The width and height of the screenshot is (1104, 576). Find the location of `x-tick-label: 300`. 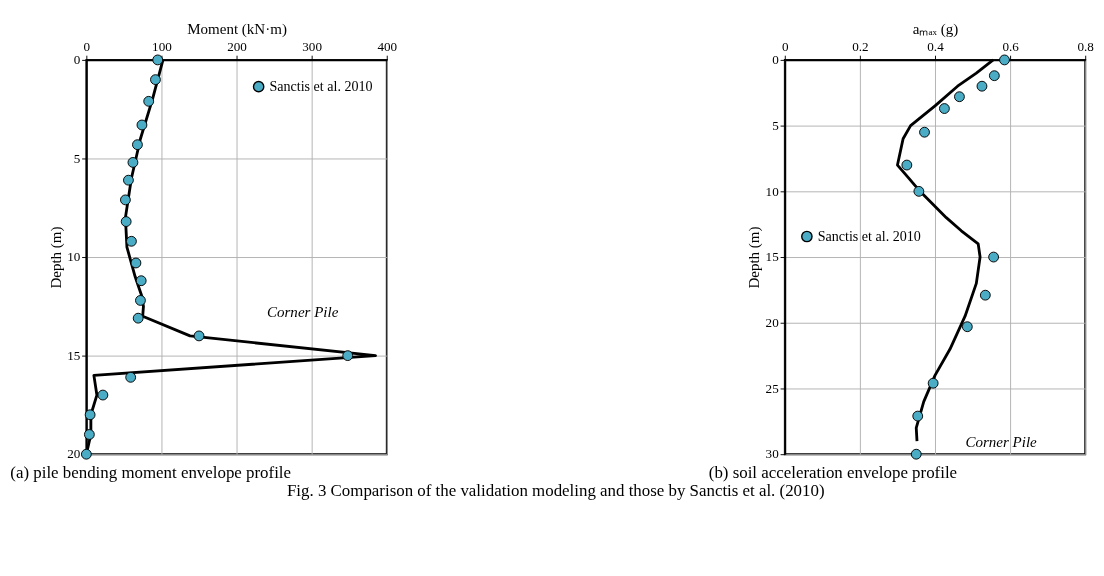

x-tick-label: 300 is located at coordinates (312, 46).